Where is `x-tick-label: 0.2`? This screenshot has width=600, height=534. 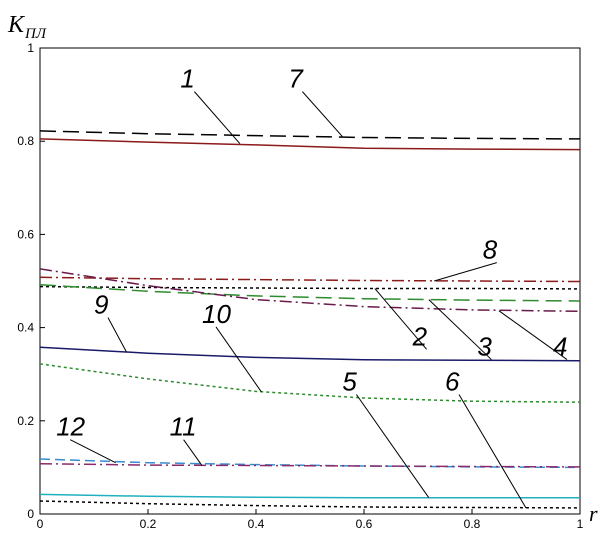
x-tick-label: 0.2 is located at coordinates (148, 524).